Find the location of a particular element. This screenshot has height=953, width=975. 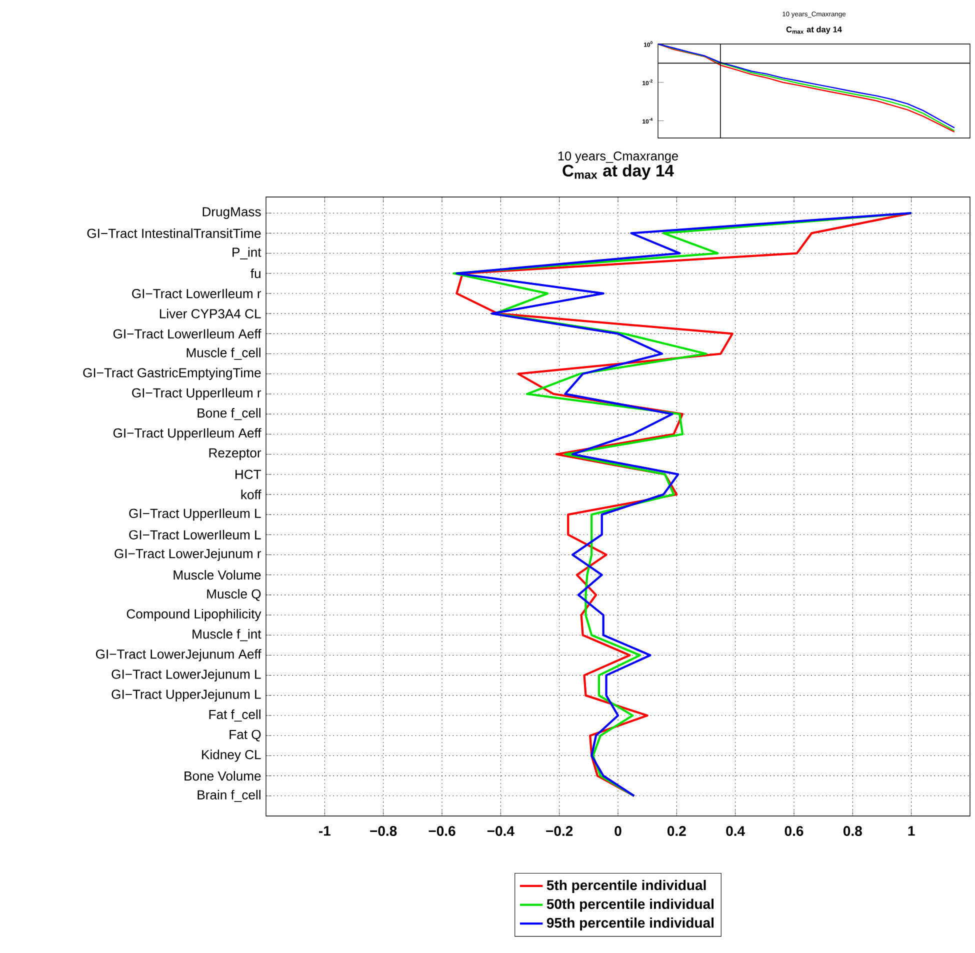

y-tick-label: Muscle Volume is located at coordinates (217, 575).